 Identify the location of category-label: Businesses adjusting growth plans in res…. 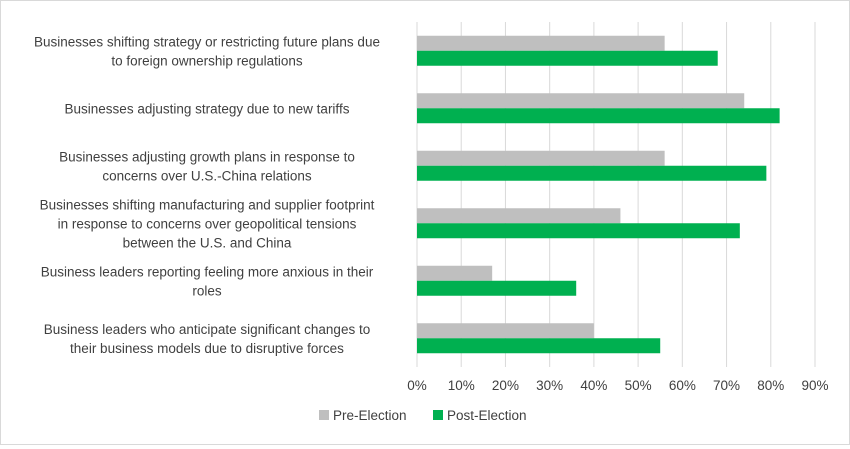
(207, 166).